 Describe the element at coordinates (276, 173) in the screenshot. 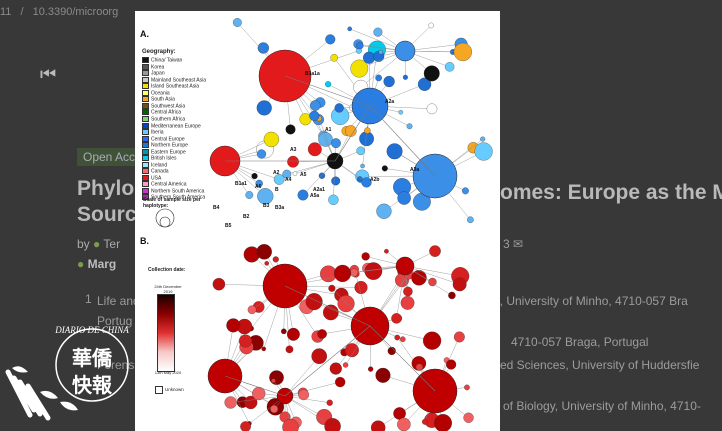

I see `node-label: A2` at that location.